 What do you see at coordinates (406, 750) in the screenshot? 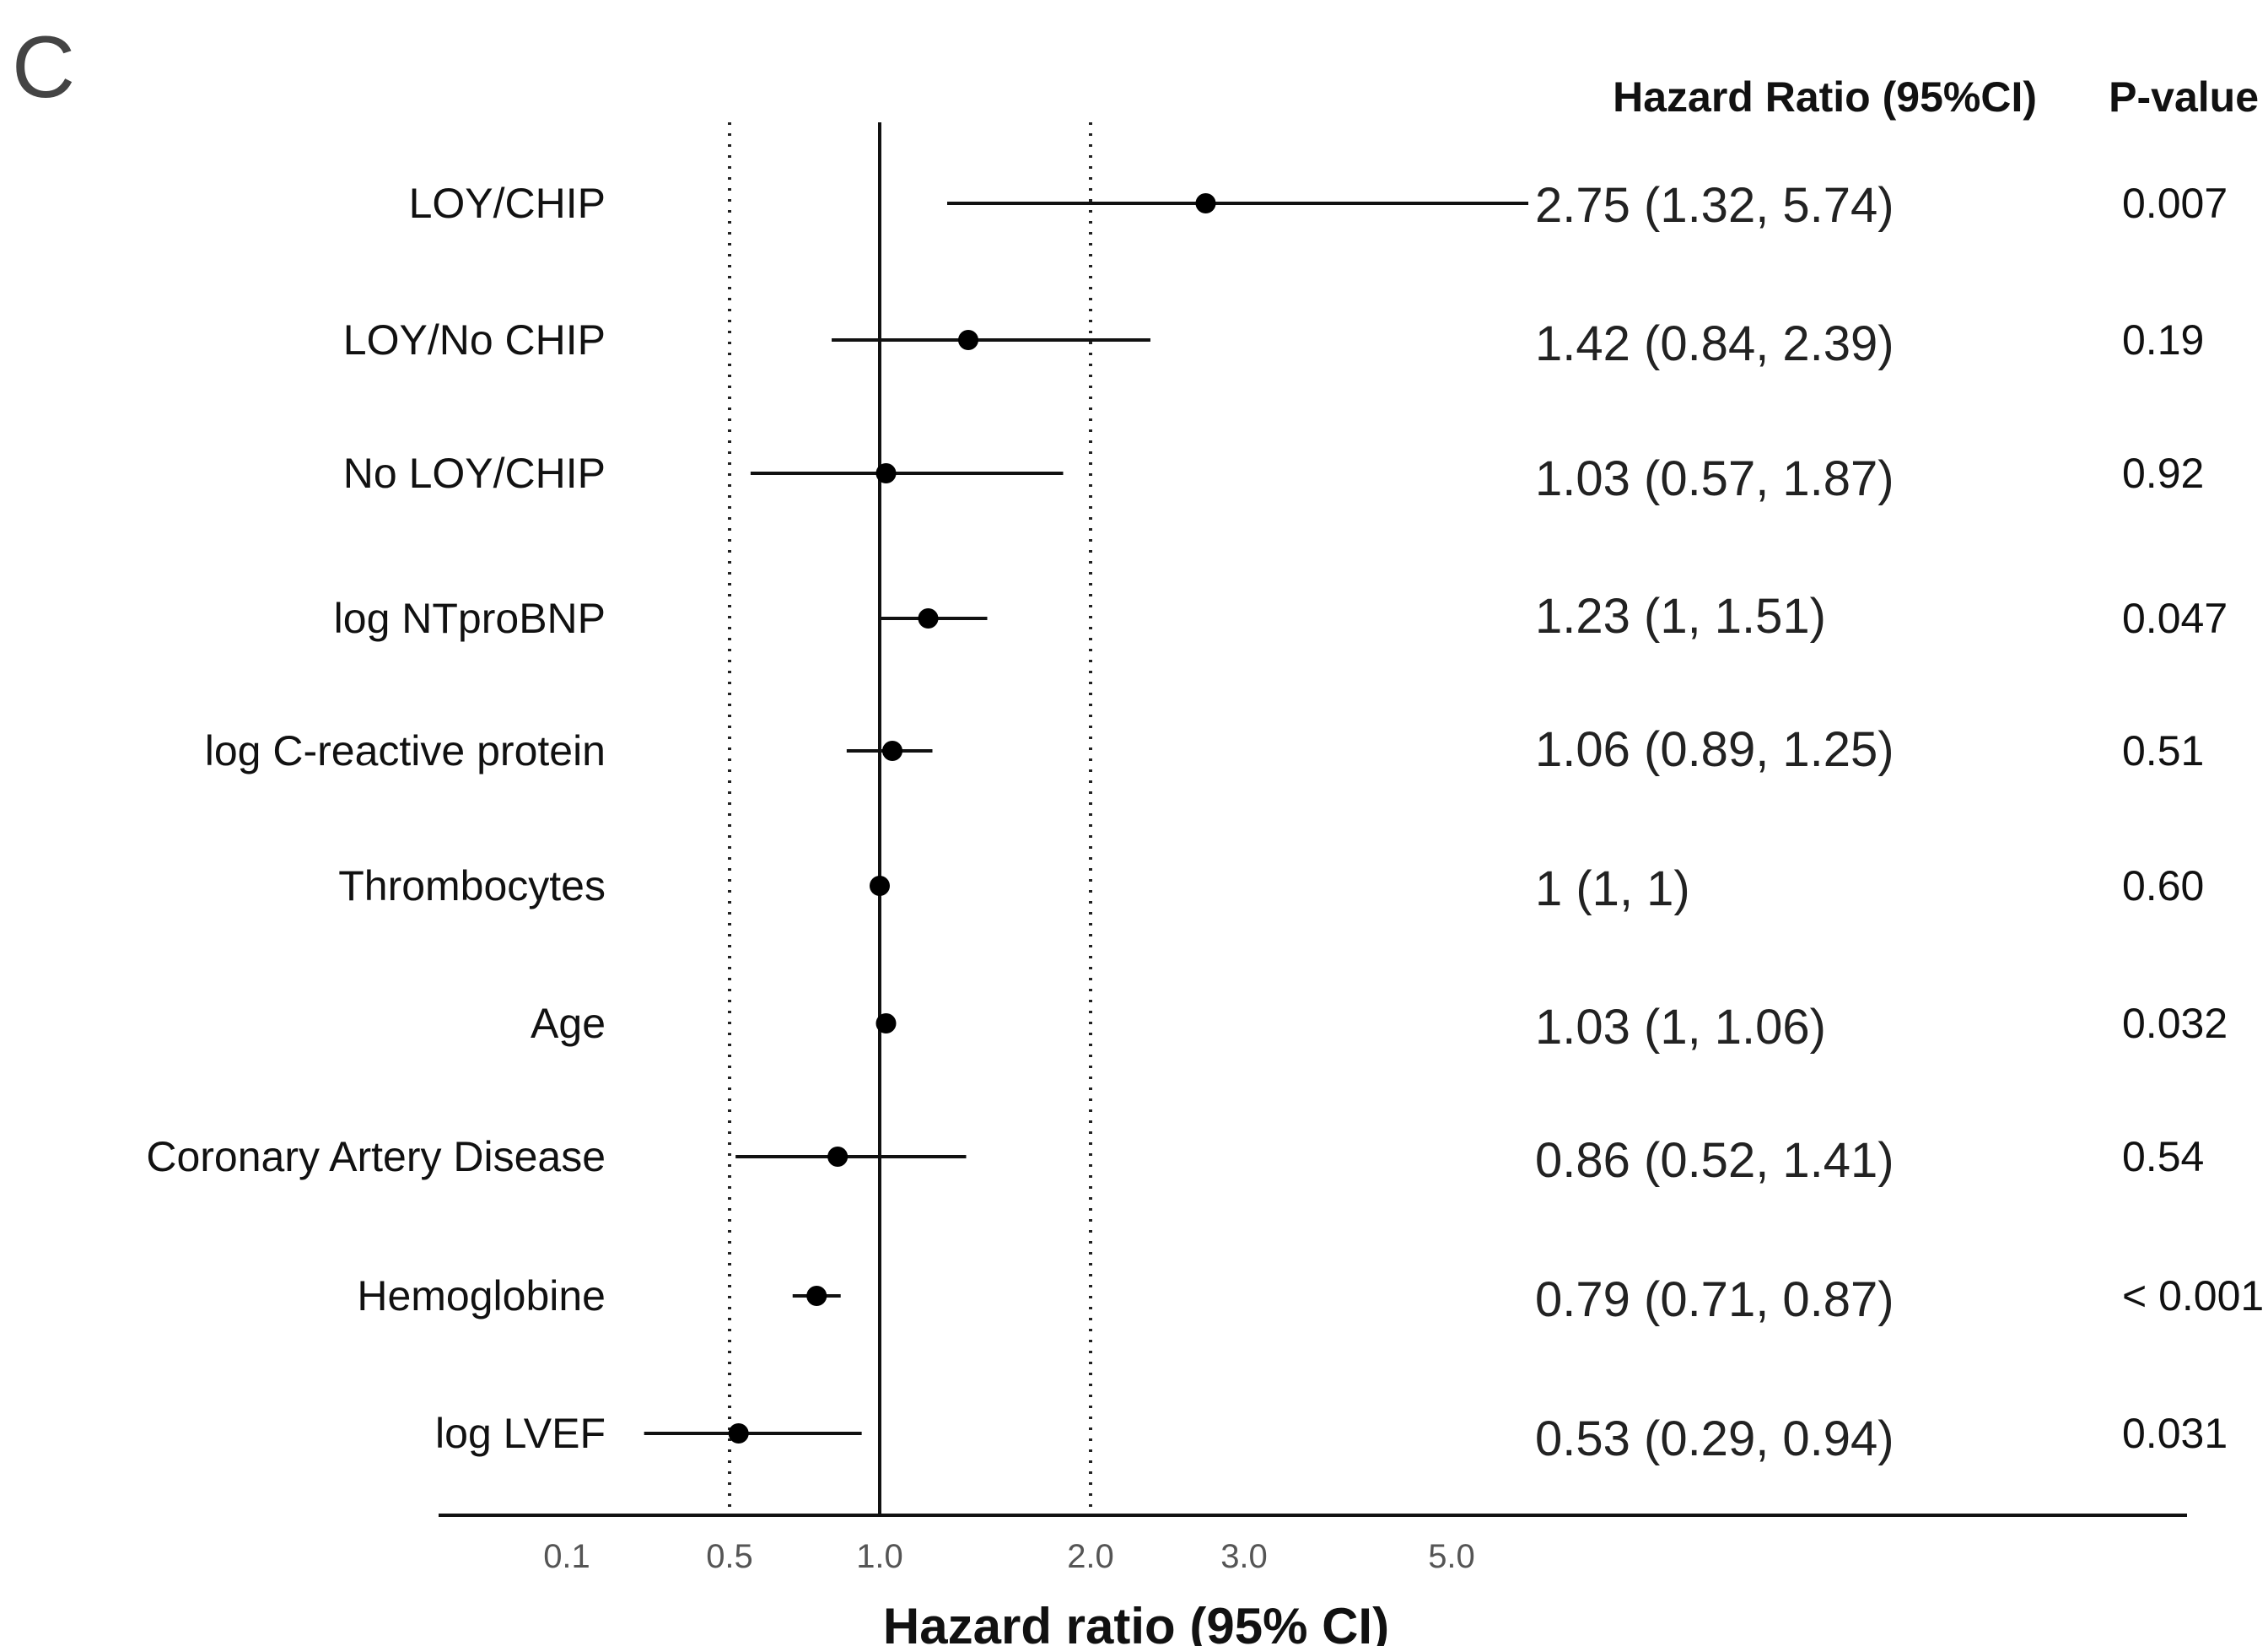
I see `row-label: log C-reactive protein` at bounding box center [406, 750].